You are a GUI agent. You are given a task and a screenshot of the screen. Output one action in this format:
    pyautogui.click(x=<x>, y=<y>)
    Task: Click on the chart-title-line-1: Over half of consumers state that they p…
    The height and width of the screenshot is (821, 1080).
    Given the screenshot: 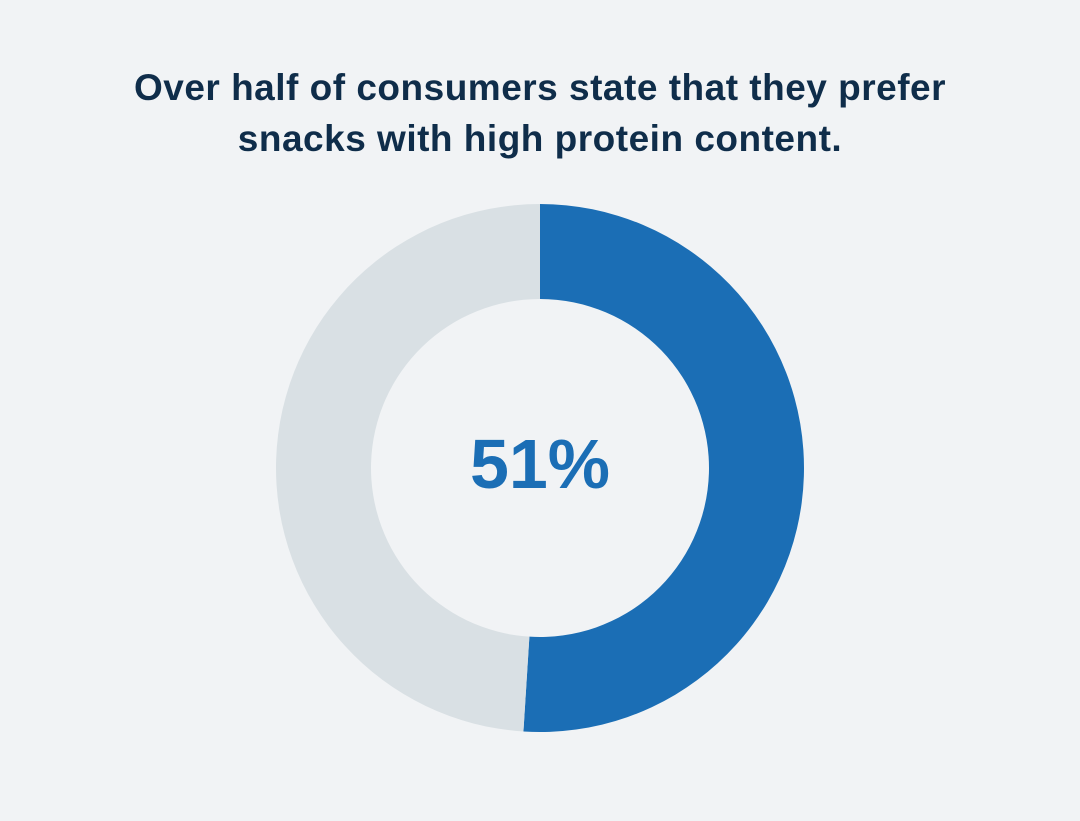 What is the action you would take?
    pyautogui.click(x=540, y=87)
    